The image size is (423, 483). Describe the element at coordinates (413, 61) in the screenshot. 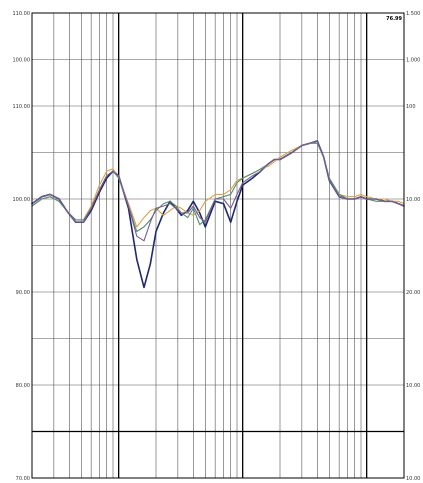

I see `y-tick-label-right: 1.000` at that location.